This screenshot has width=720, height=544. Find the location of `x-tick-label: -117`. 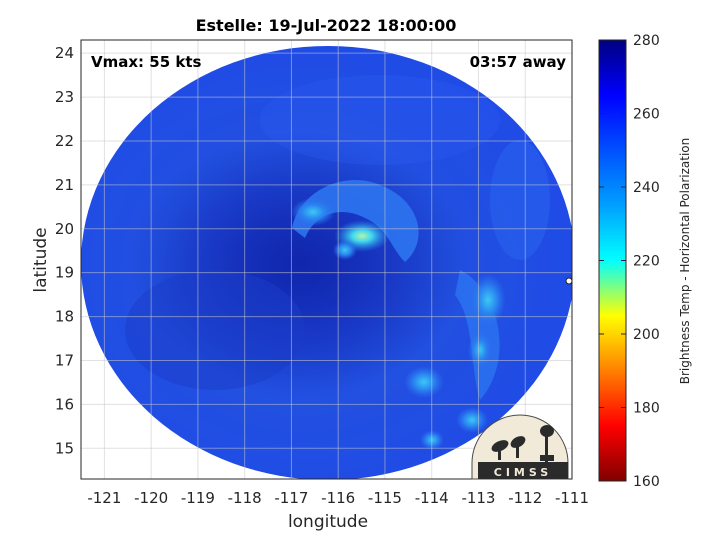

x-tick-label: -117 is located at coordinates (291, 498).